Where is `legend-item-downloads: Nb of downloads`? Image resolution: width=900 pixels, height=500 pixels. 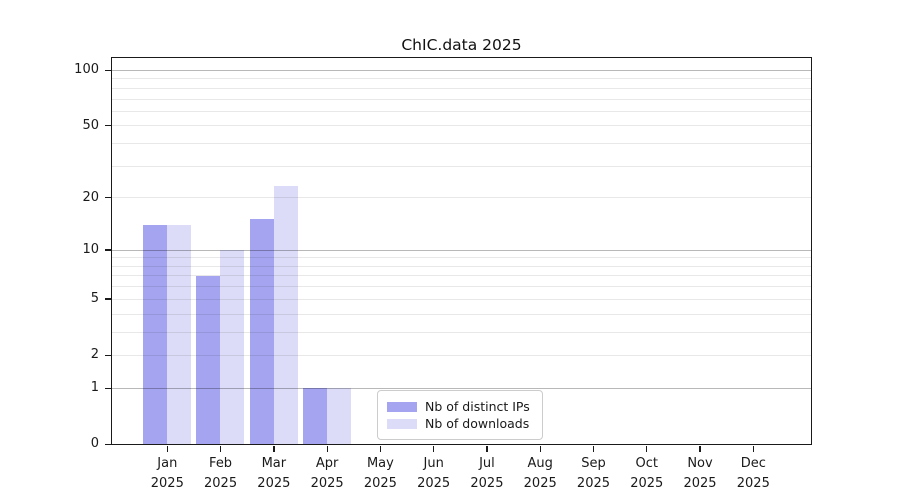
legend-item-downloads: Nb of downloads is located at coordinates (460, 423).